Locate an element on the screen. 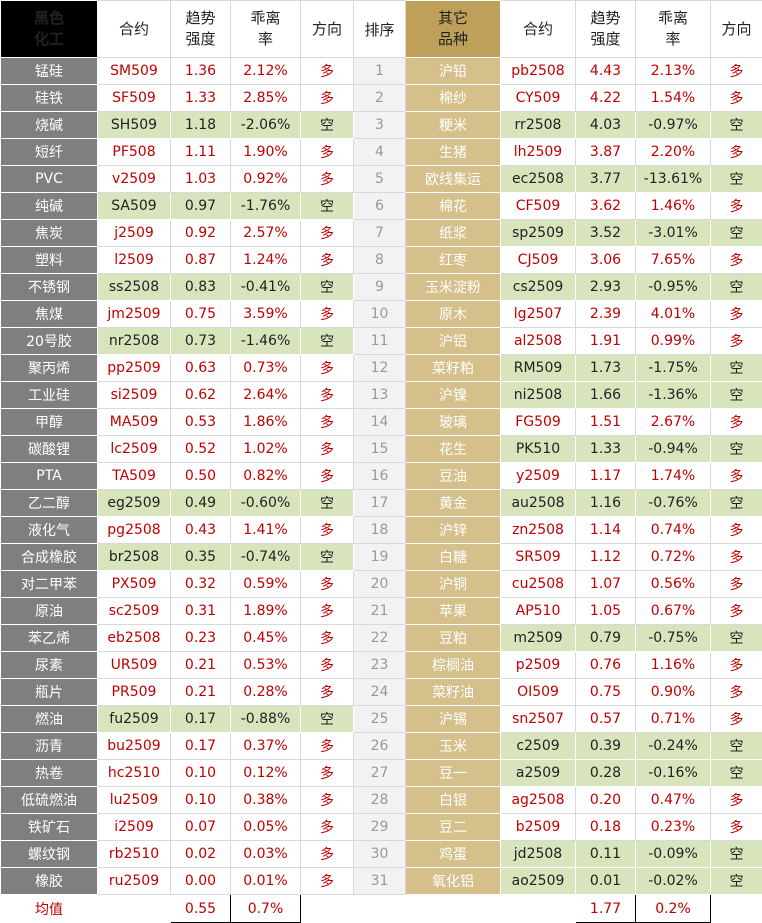 The width and height of the screenshot is (762, 923). variety-name: 玻璃 is located at coordinates (453, 422).